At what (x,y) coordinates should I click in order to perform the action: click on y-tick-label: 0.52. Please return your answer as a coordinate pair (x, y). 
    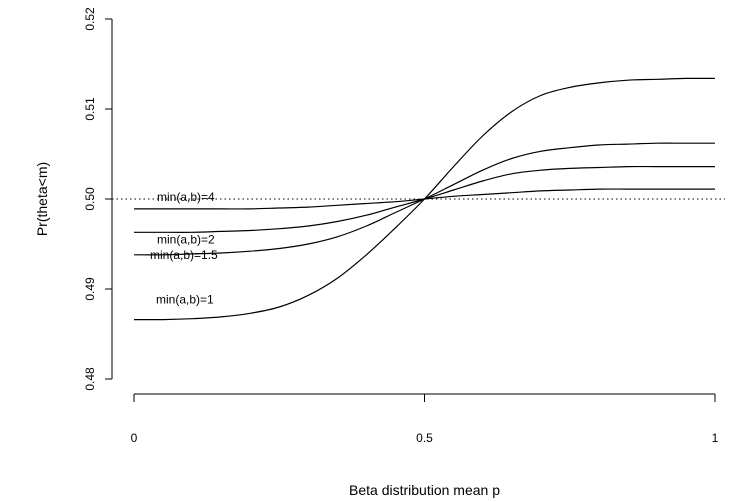
    Looking at the image, I should click on (90, 19).